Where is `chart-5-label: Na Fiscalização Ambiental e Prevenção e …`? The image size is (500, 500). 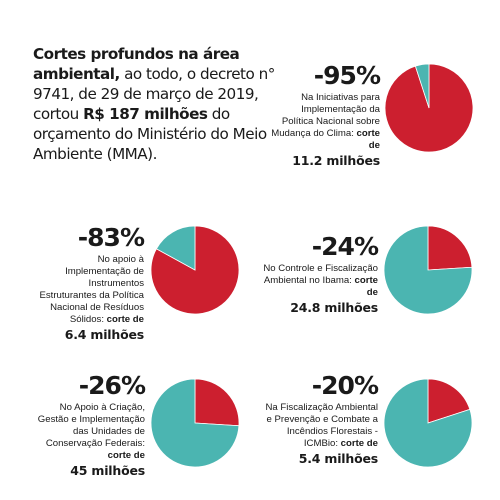 chart-5-label: Na Fiscalização Ambiental e Prevenção e … is located at coordinates (321, 425).